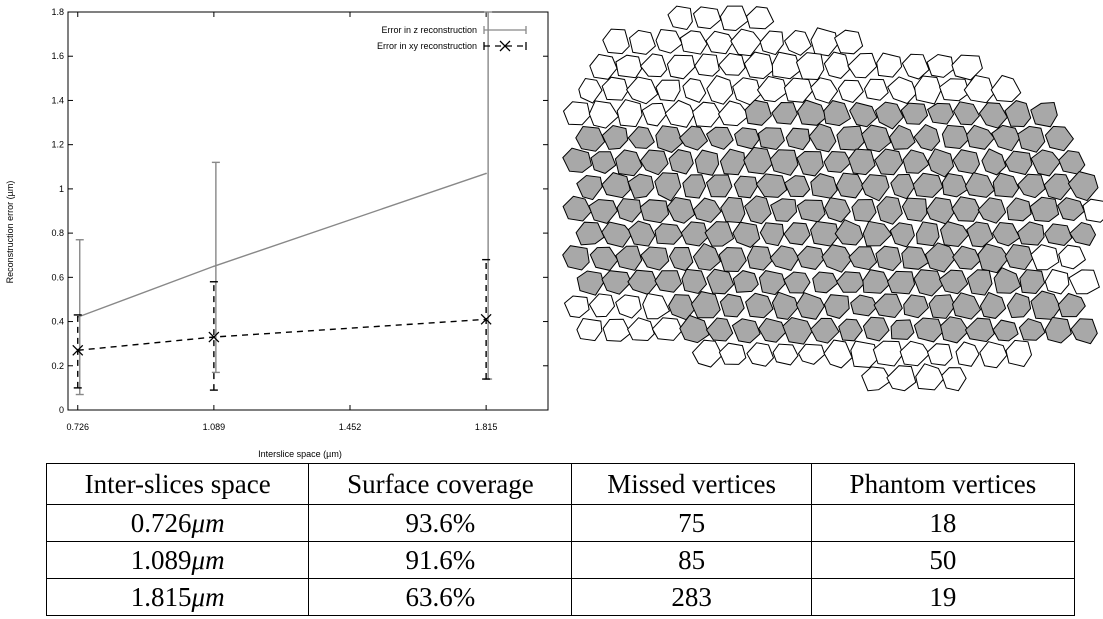 The width and height of the screenshot is (1103, 619). I want to click on cell-phantom: 19, so click(943, 597).